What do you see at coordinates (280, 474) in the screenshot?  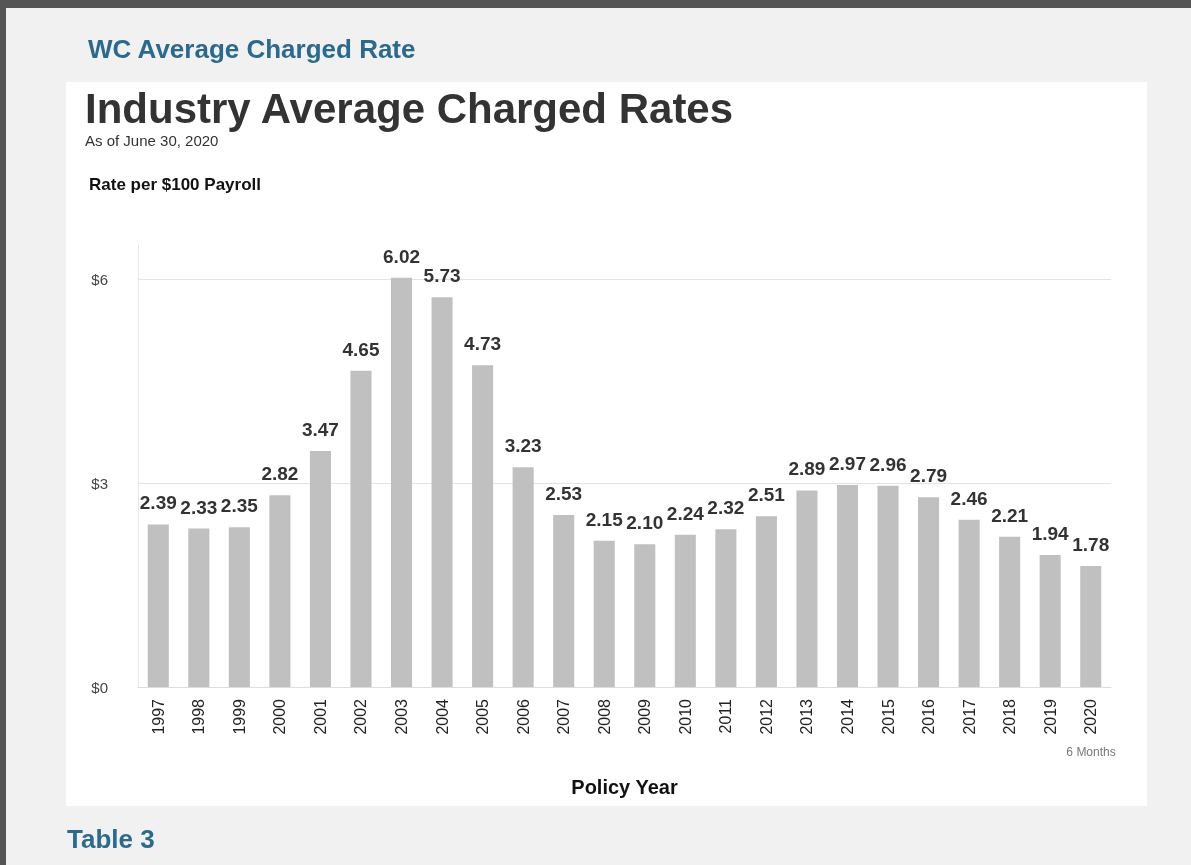 I see `data-label: 2.82` at bounding box center [280, 474].